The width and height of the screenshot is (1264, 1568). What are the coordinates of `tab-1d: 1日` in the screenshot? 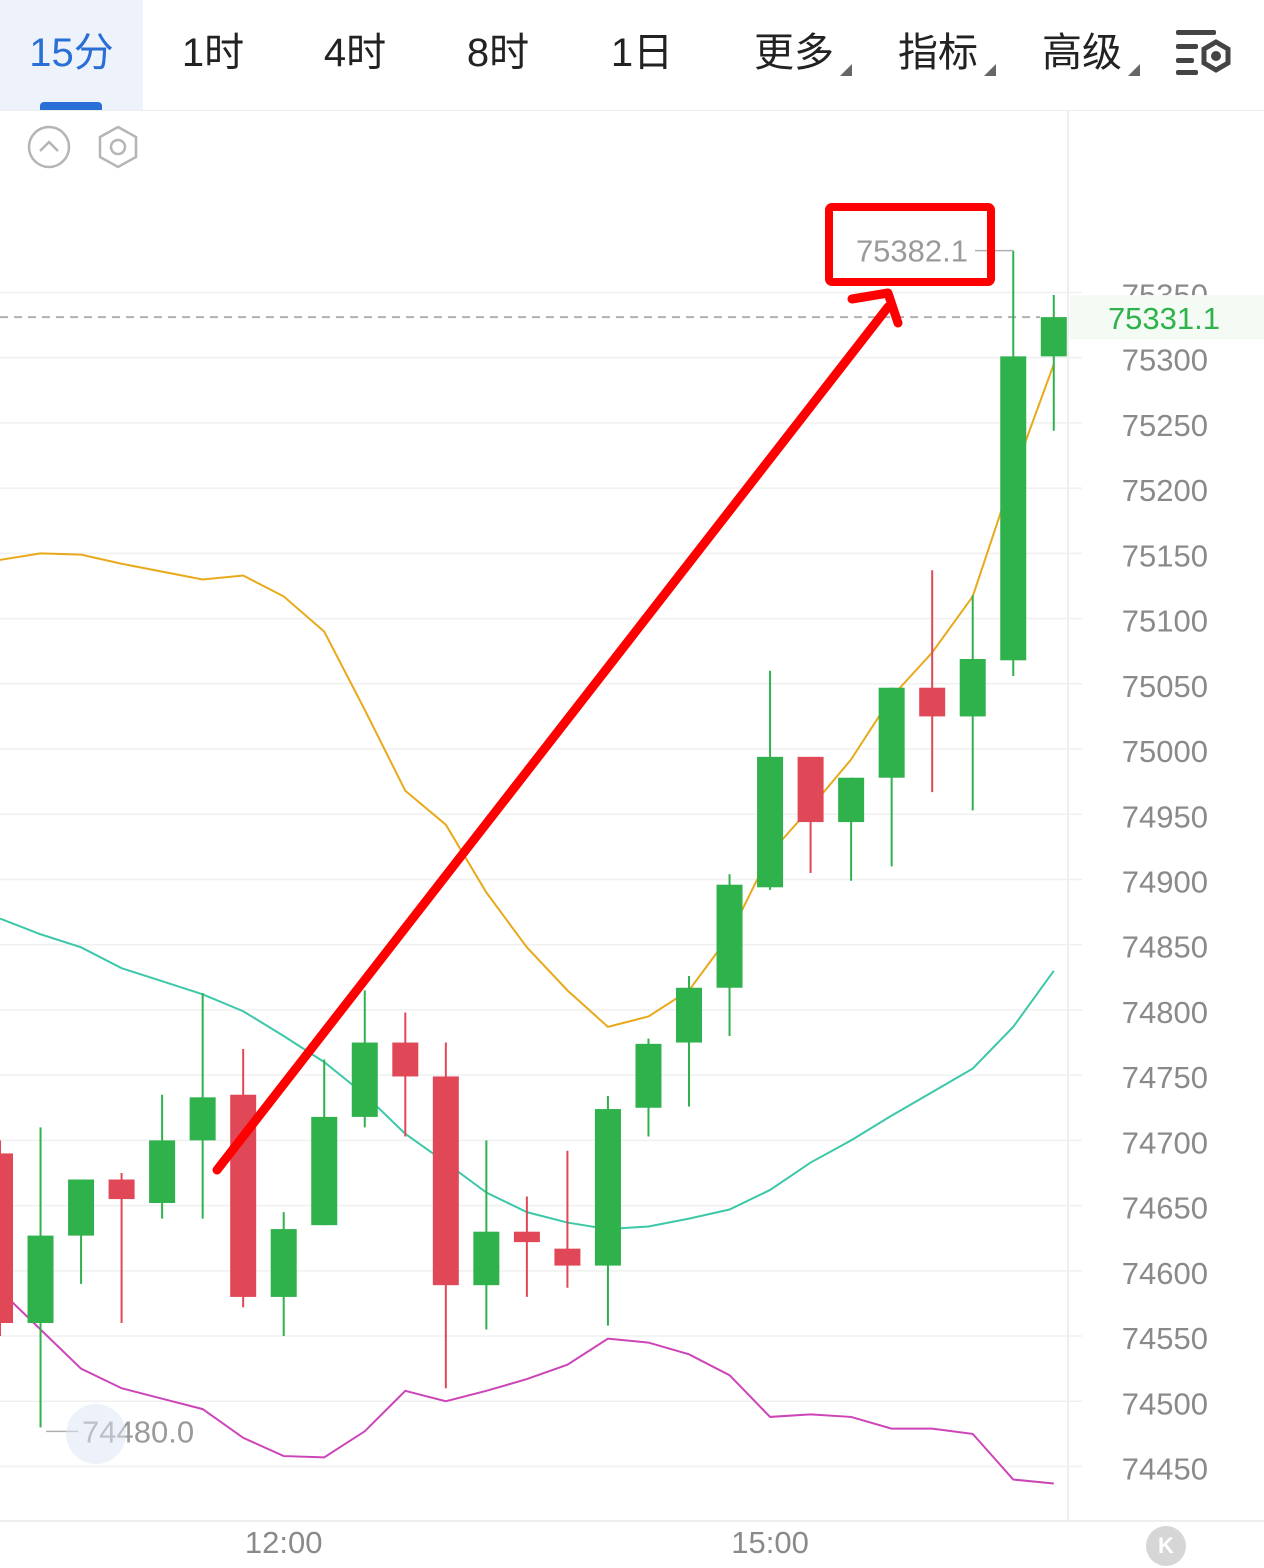 It's located at (642, 55).